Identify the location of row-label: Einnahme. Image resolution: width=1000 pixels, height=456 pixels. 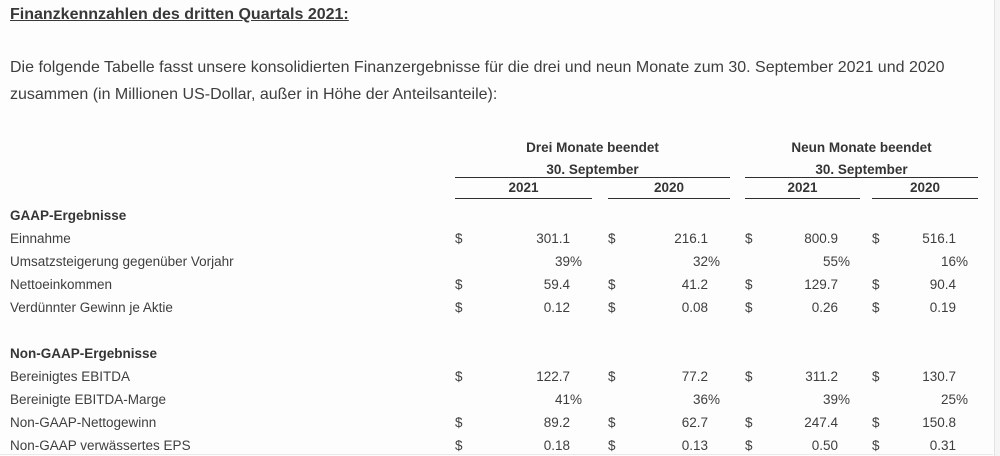
(40, 238).